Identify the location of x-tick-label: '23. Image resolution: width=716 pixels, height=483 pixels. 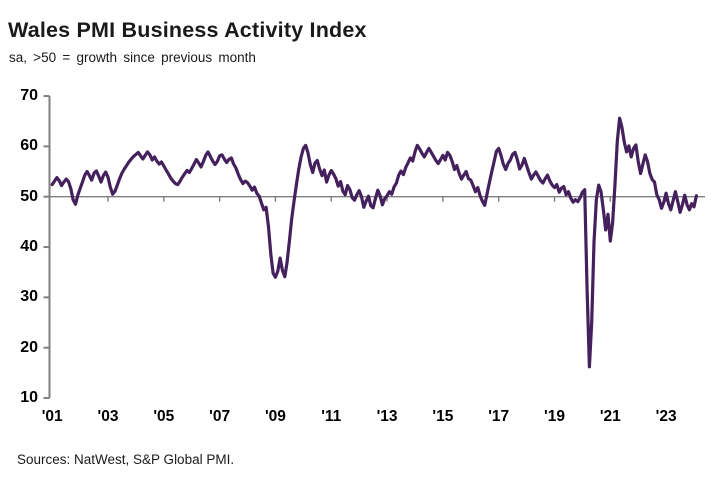
(666, 416).